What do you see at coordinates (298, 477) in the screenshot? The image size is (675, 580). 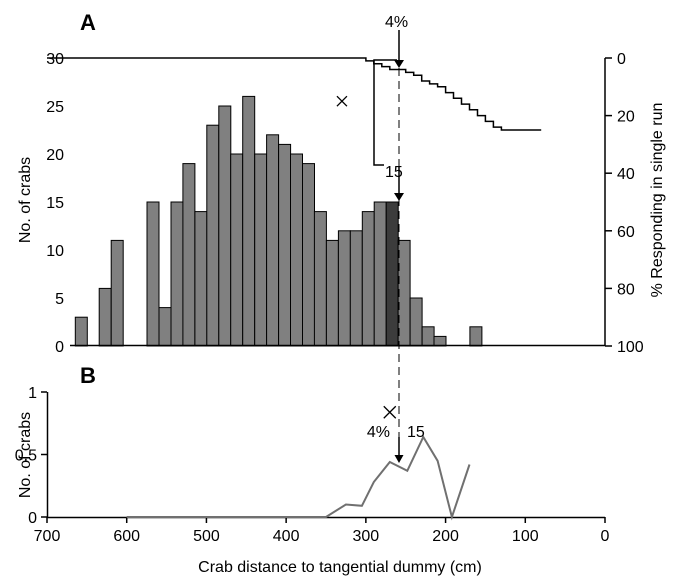 I see `data-line` at bounding box center [298, 477].